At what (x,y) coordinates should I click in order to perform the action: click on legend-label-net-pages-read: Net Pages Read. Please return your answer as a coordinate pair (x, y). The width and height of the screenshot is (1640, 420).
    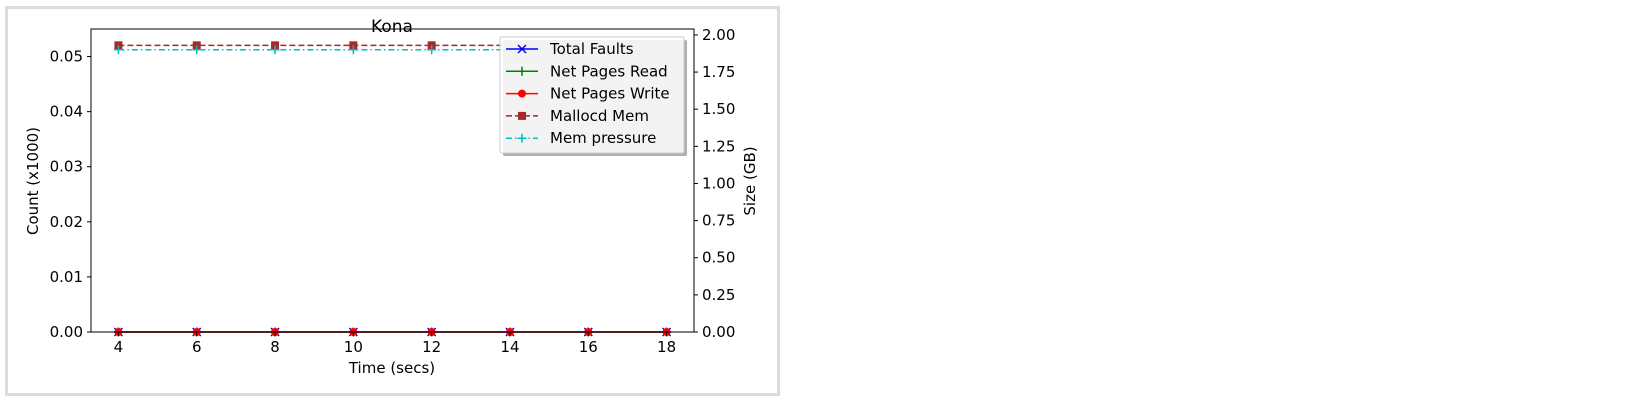
    Looking at the image, I should click on (609, 71).